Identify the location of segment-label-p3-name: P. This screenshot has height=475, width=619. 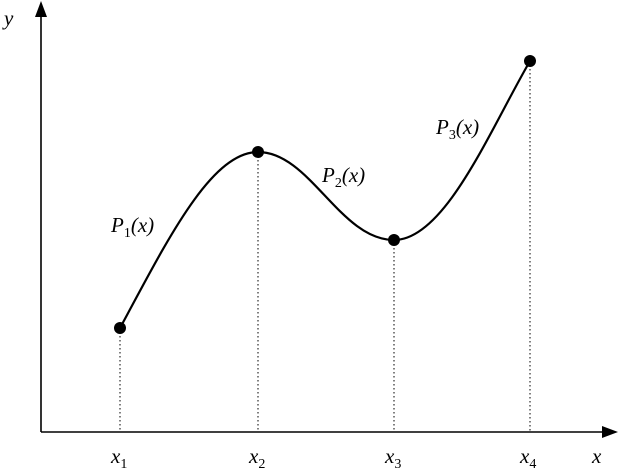
(442, 127).